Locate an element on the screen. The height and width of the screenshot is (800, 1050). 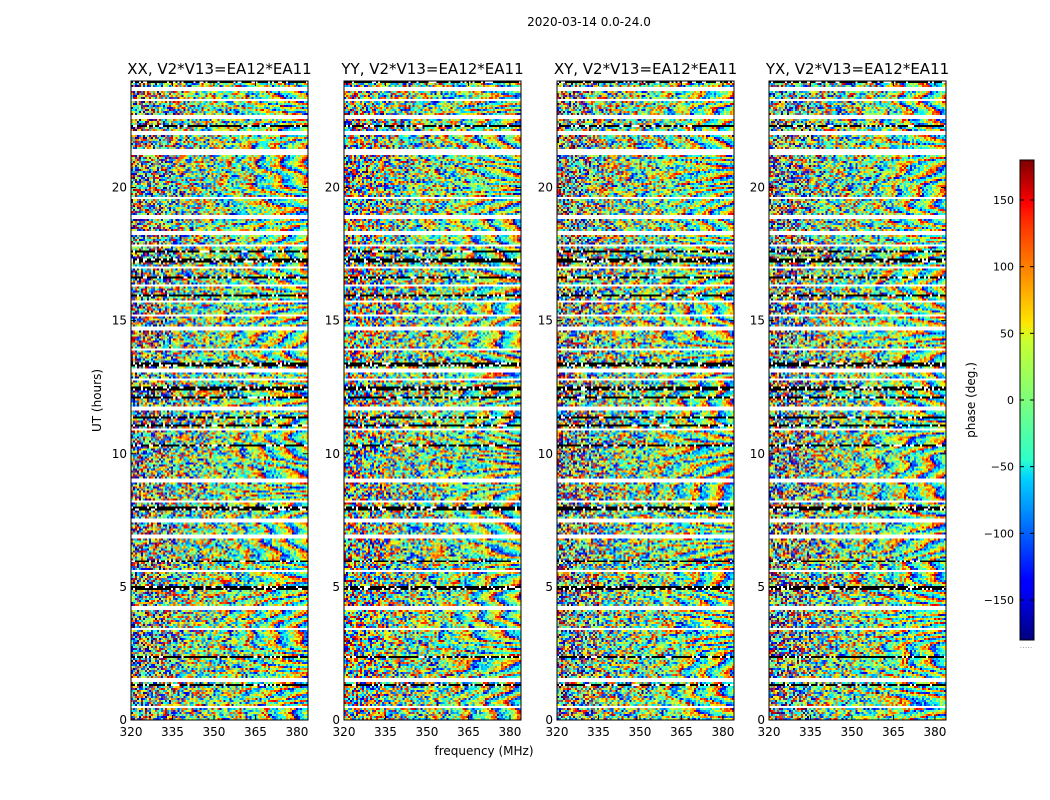
panel-title: XX, V2*V13=EA12*EA11 is located at coordinates (219, 69).